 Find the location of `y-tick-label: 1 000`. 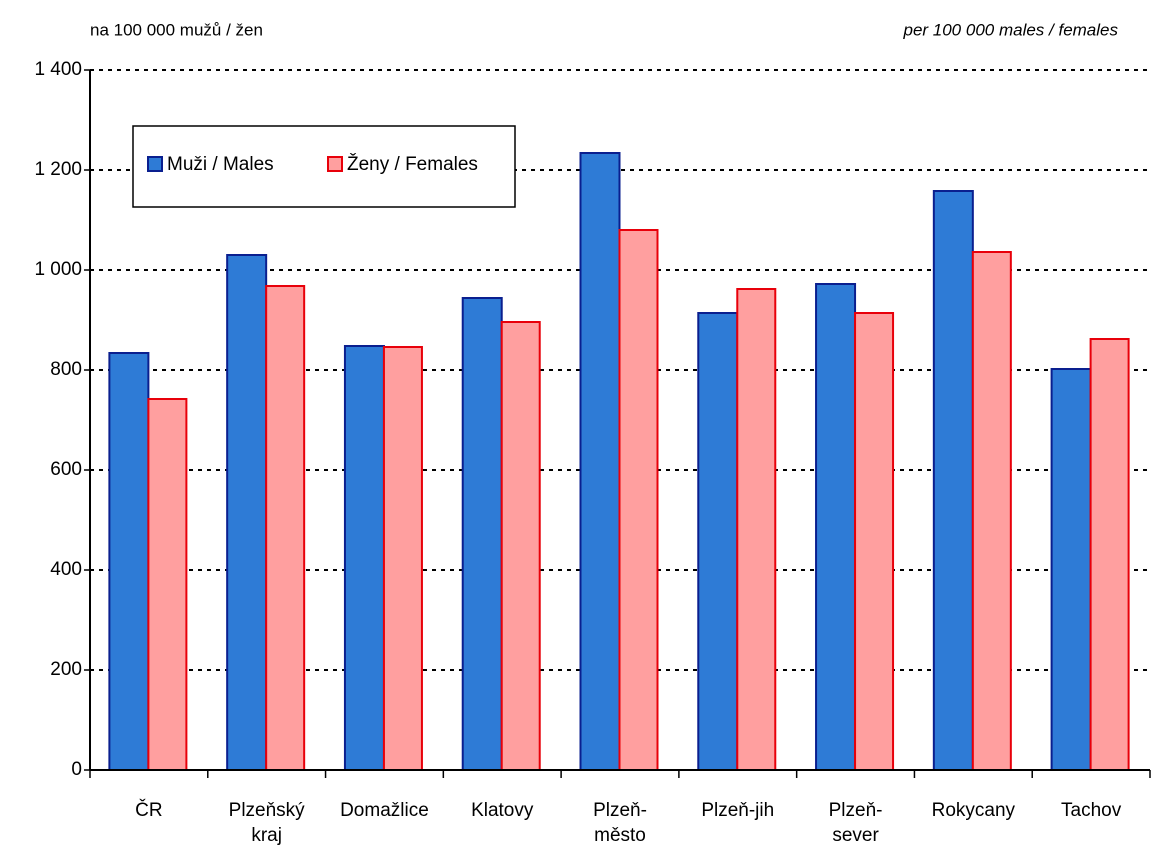

y-tick-label: 1 000 is located at coordinates (58, 269).